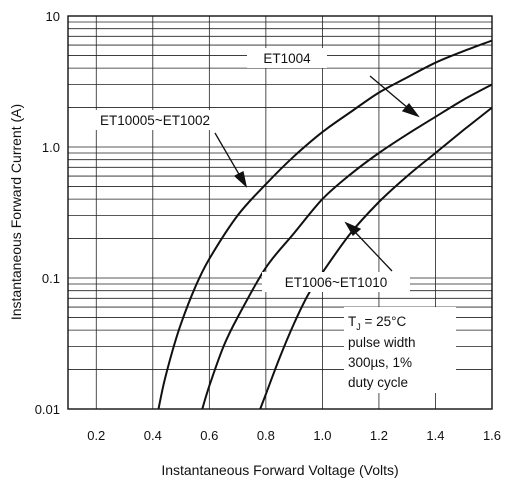 The image size is (505, 484). Describe the element at coordinates (435, 435) in the screenshot. I see `x-tick-label-6: 1.4` at that location.